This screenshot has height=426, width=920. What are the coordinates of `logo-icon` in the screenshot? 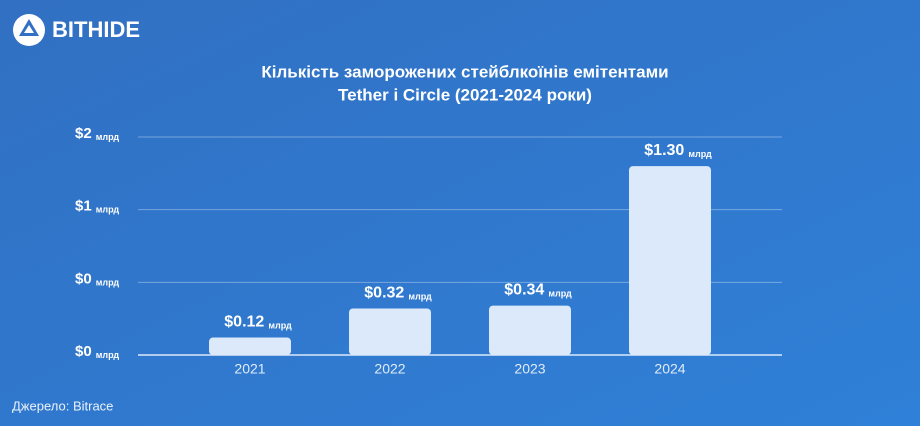 It's located at (29, 30).